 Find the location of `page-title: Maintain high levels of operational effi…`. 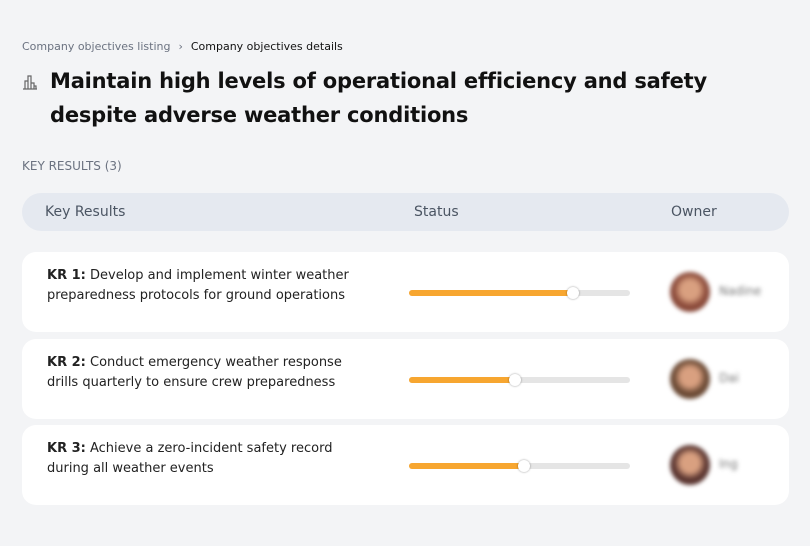

page-title: Maintain high levels of operational effi… is located at coordinates (378, 98).